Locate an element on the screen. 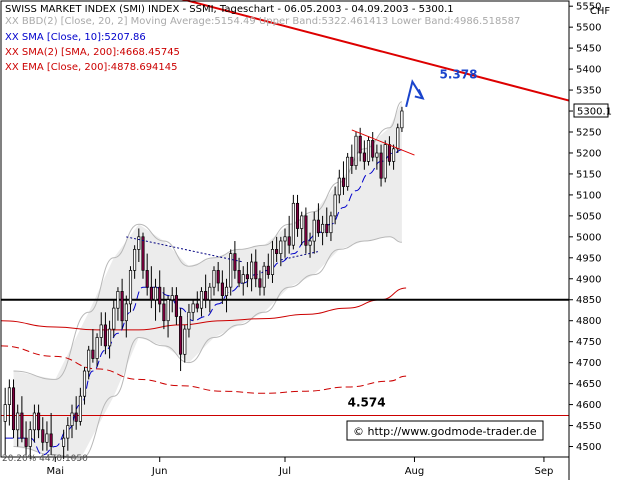  mid-dotted-line is located at coordinates (299, 256).